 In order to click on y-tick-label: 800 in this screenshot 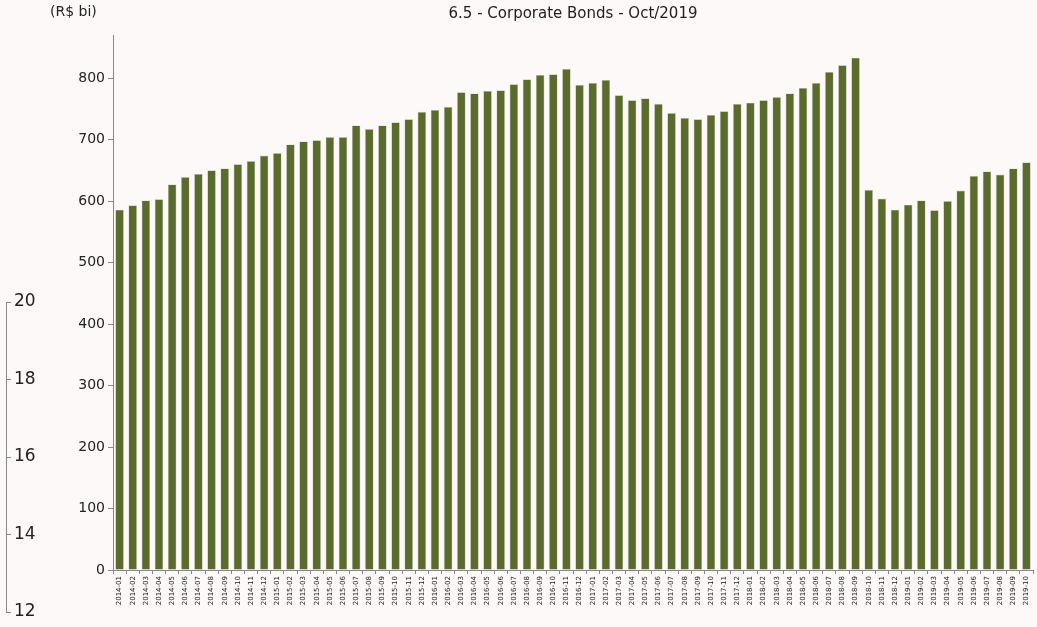, I will do `click(91, 76)`.